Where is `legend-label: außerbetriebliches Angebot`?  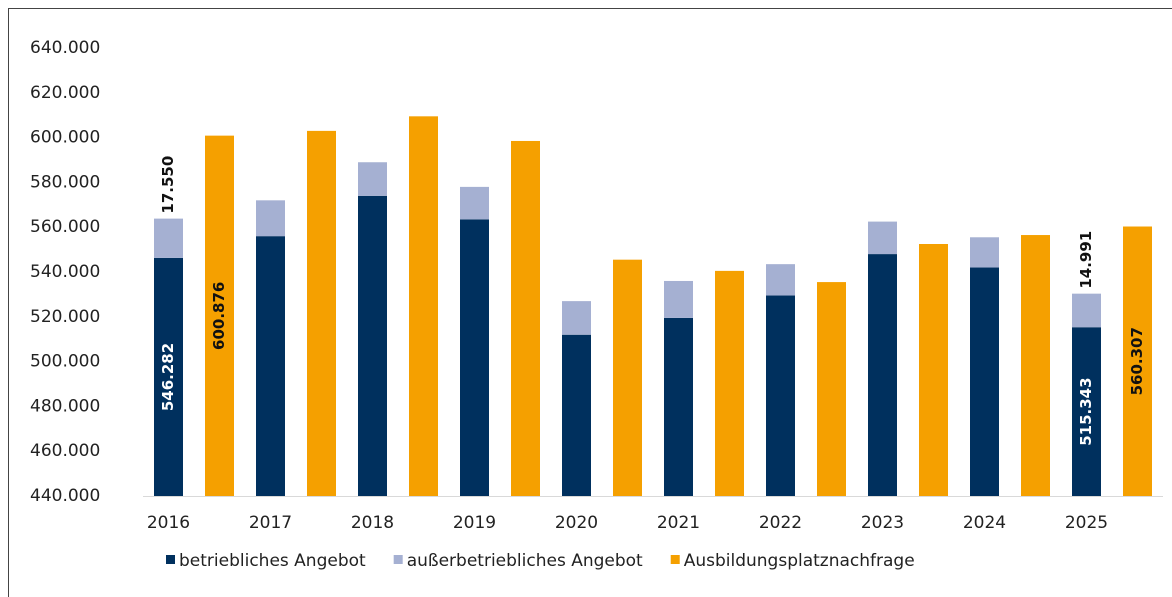 legend-label: außerbetriebliches Angebot is located at coordinates (525, 561).